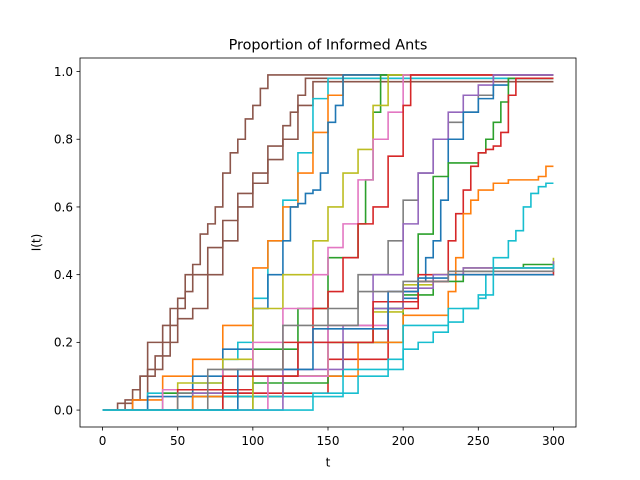 The width and height of the screenshot is (640, 480). What do you see at coordinates (553, 441) in the screenshot?
I see `x-tick-label: 300` at bounding box center [553, 441].